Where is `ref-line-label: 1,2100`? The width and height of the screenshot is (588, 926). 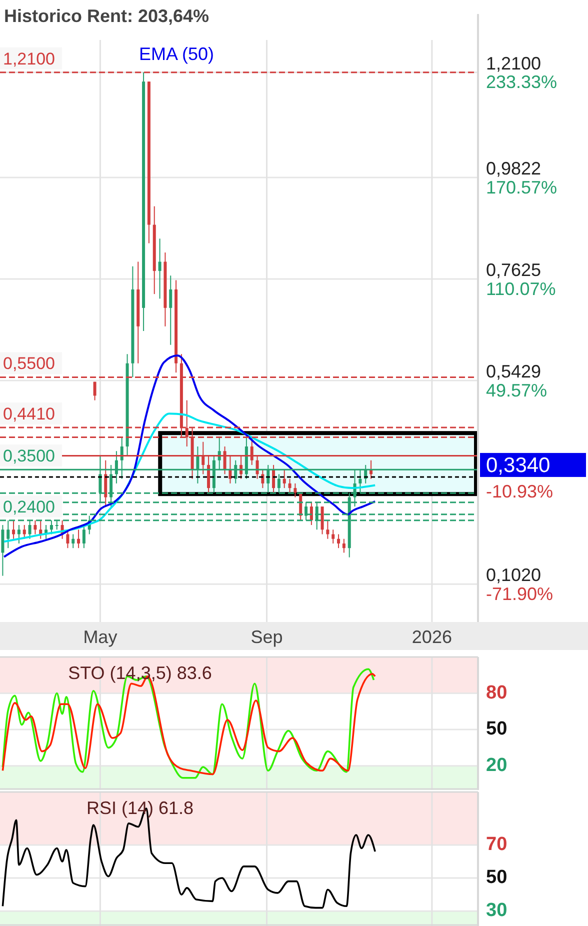
ref-line-label: 1,2100 is located at coordinates (29, 58).